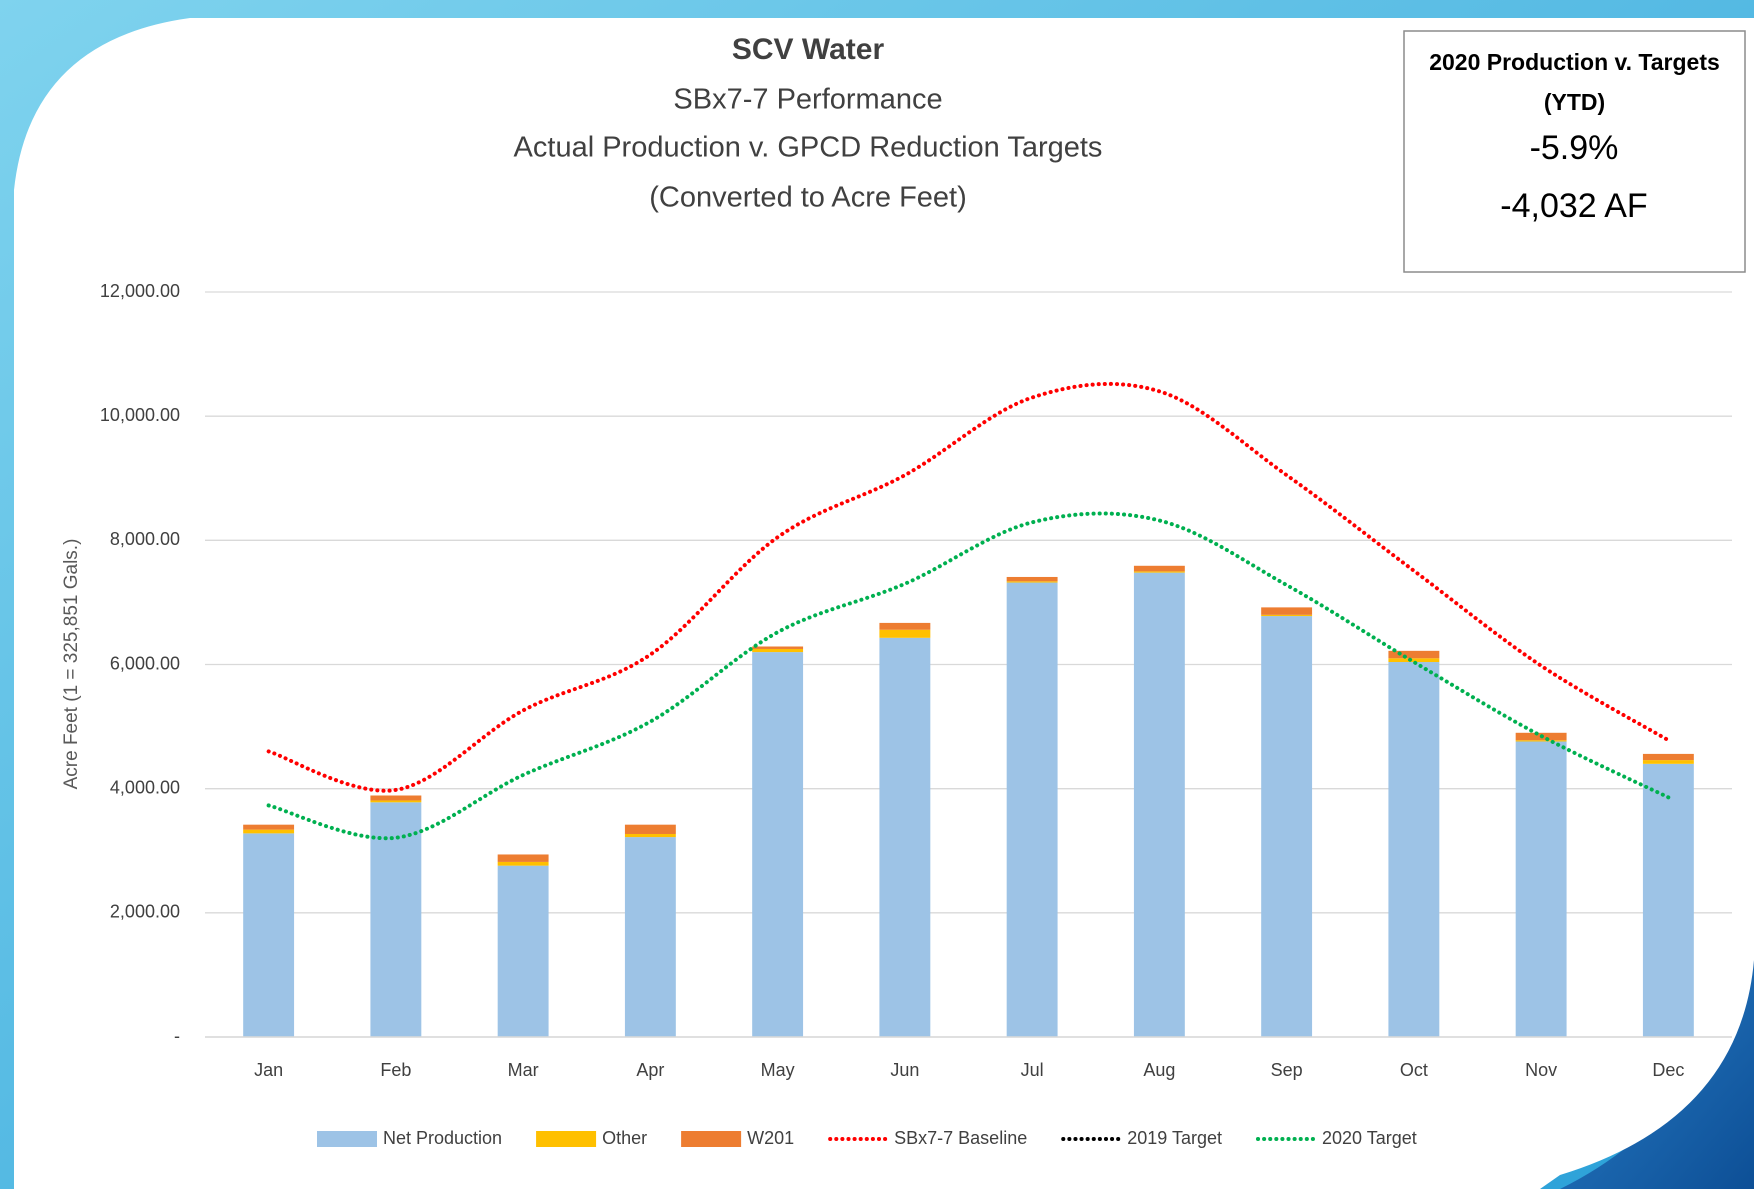 The width and height of the screenshot is (1754, 1189). I want to click on info-box, so click(1574, 151).